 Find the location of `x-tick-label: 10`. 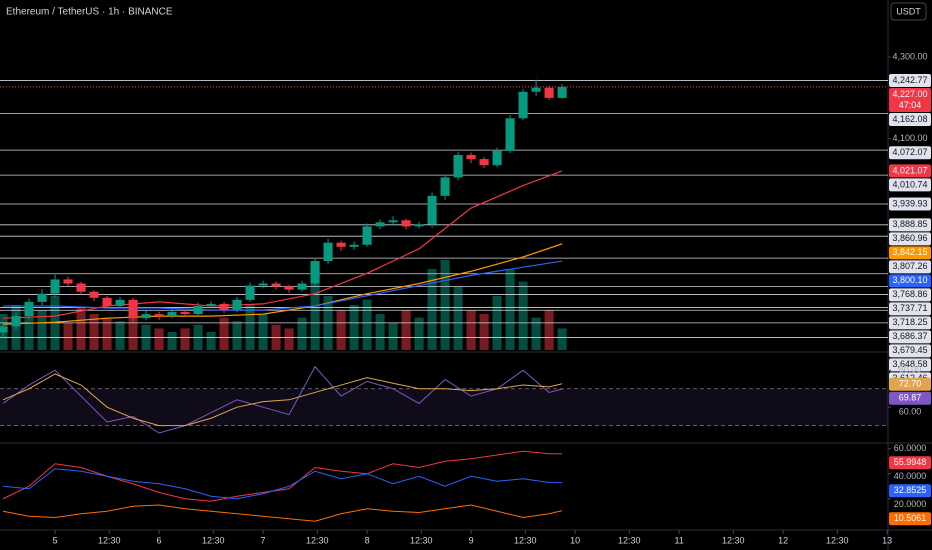

x-tick-label: 10 is located at coordinates (575, 540).